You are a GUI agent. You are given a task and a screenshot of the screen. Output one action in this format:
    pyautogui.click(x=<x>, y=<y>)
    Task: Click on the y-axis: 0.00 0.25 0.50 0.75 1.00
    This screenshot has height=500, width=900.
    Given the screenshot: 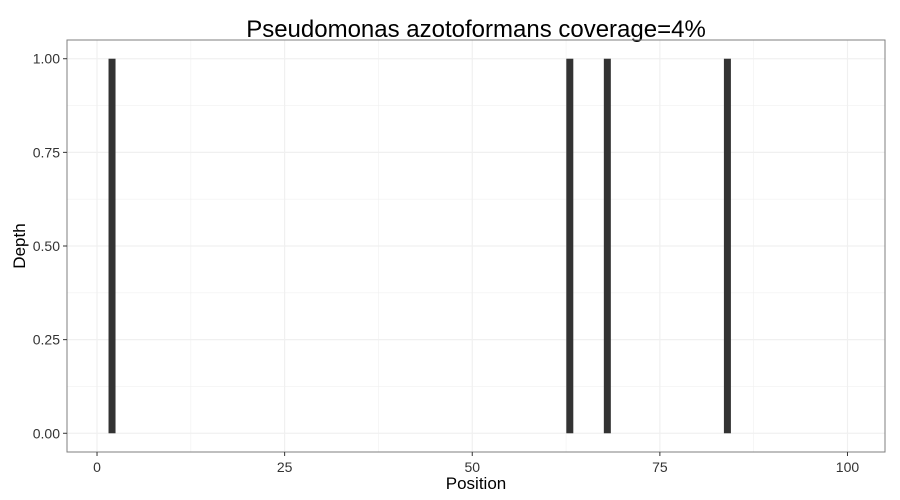 What is the action you would take?
    pyautogui.click(x=50, y=246)
    